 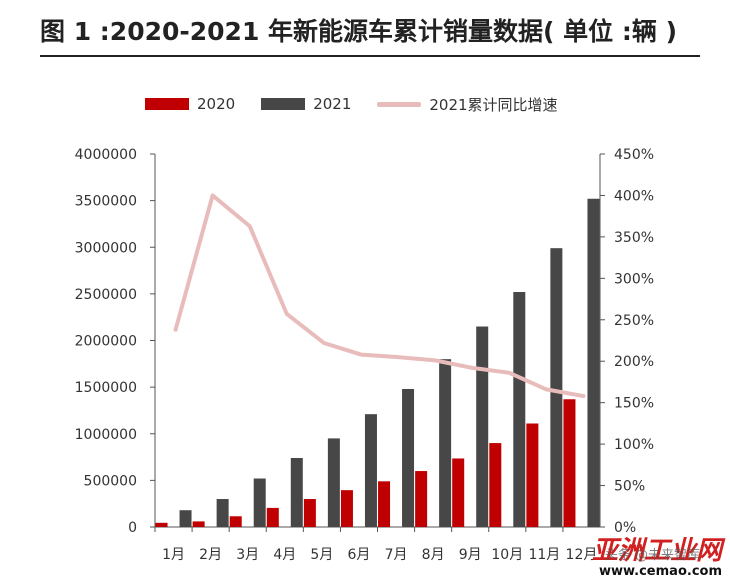 What do you see at coordinates (634, 445) in the screenshot?
I see `y-right-tick-label: 100%` at bounding box center [634, 445].